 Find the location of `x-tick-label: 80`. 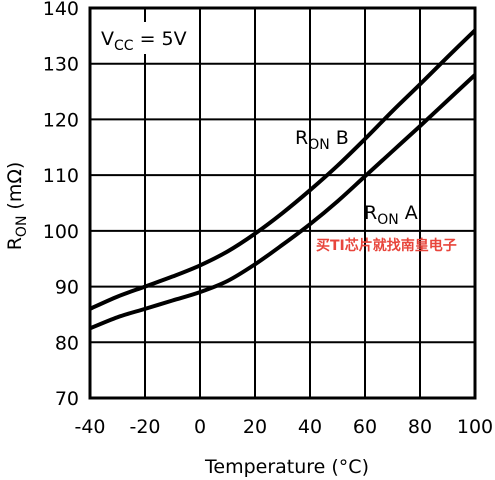

x-tick-label: 80 is located at coordinates (420, 427).